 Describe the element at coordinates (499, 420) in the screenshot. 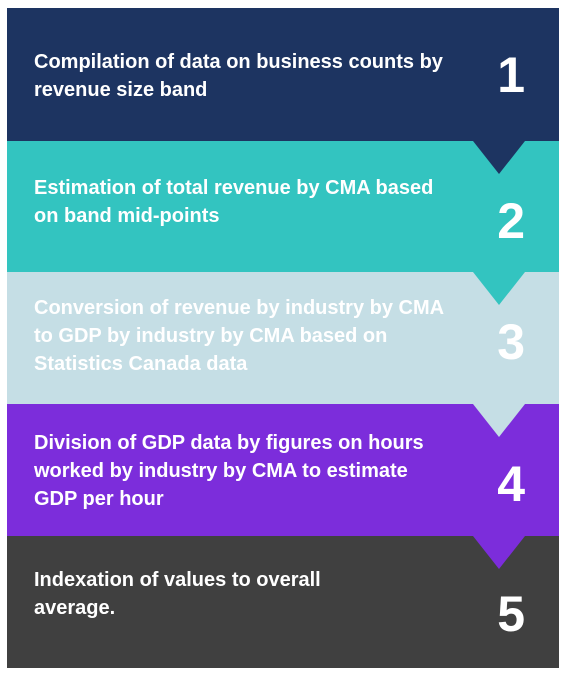

I see `step-3-arrow` at that location.